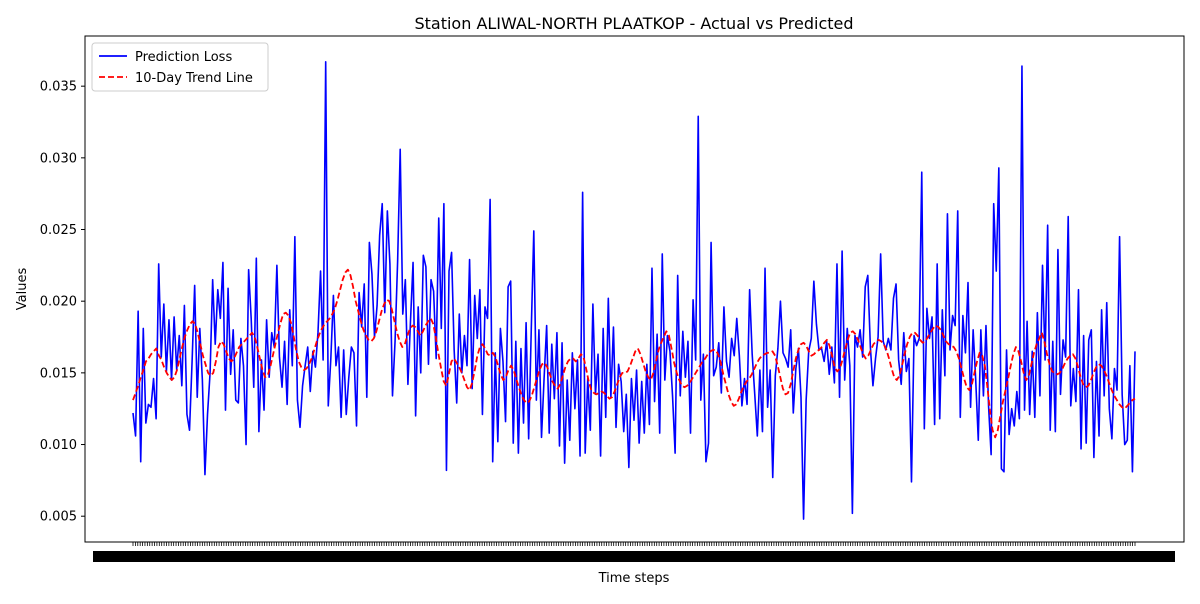 The image size is (1200, 604). Describe the element at coordinates (194, 78) in the screenshot. I see `legend-label-trend-line: 10-Day Trend Line` at that location.